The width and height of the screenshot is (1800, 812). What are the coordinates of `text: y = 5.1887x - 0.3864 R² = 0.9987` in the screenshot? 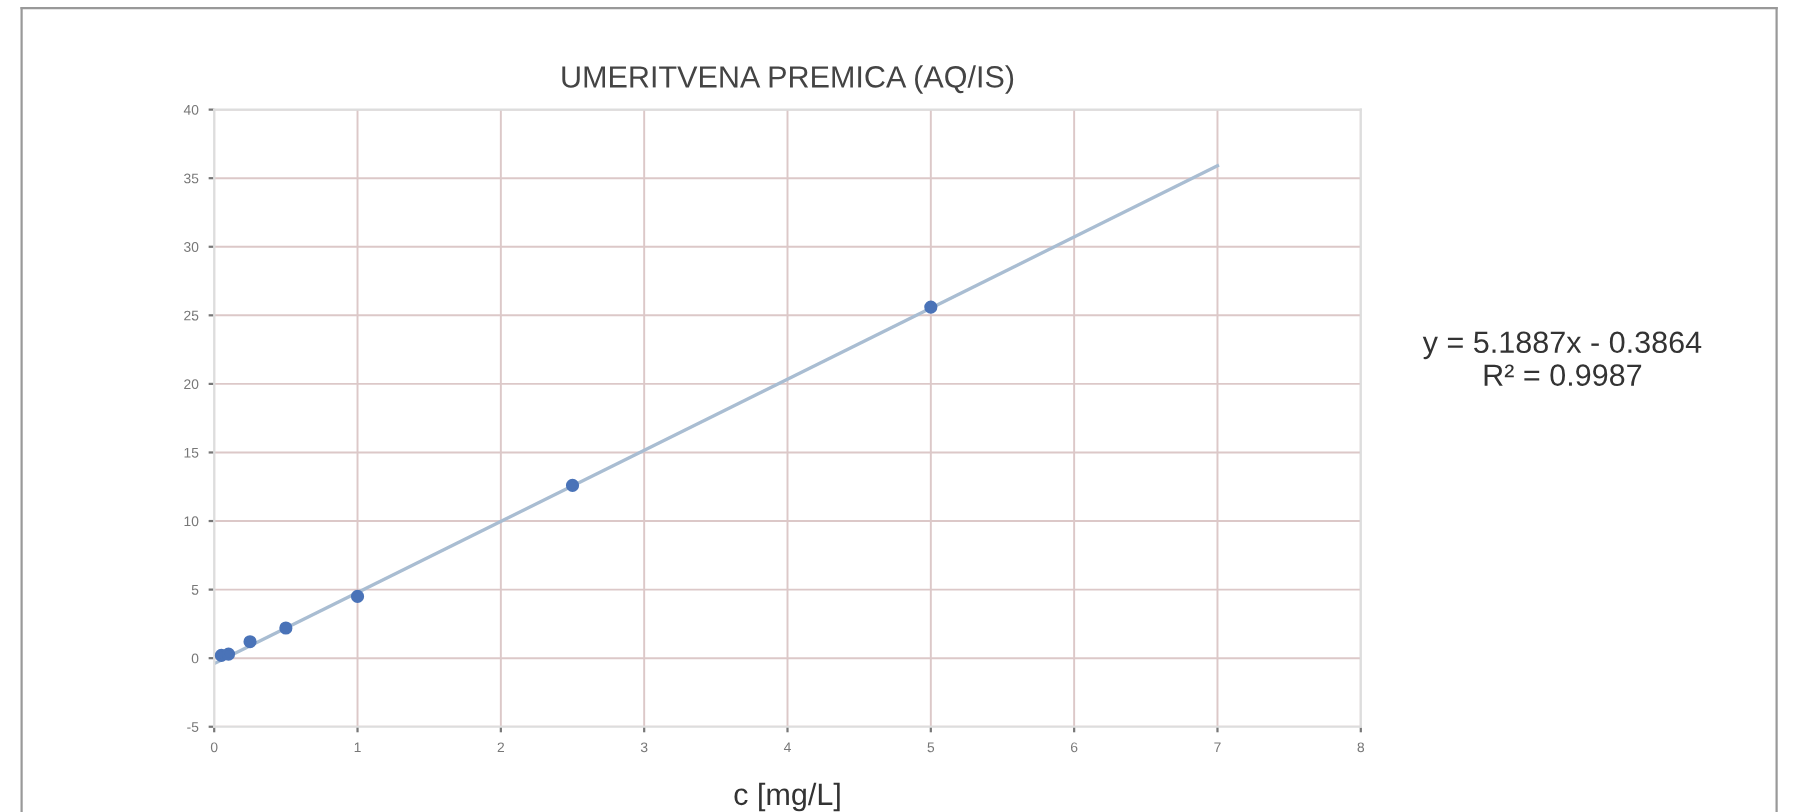 It's located at (1562, 358).